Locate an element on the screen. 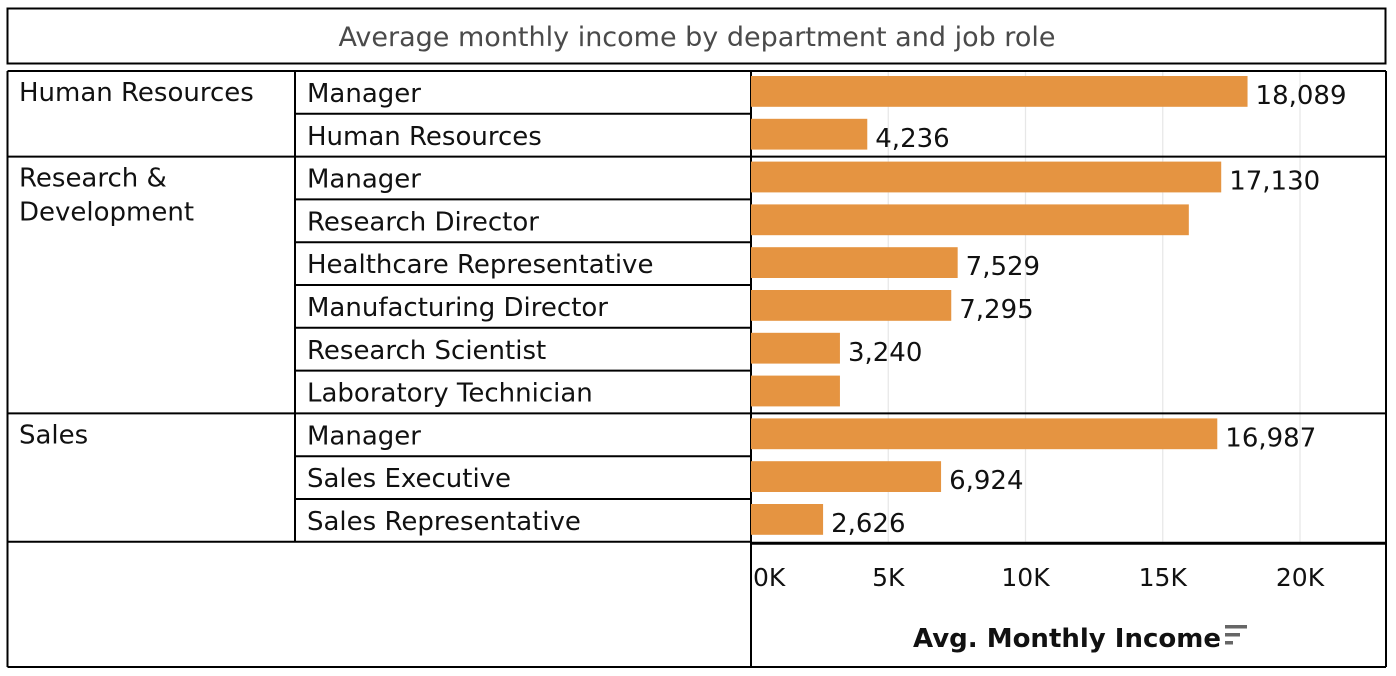 This screenshot has height=676, width=1396. job-role-label: Sales Executive is located at coordinates (409, 479).